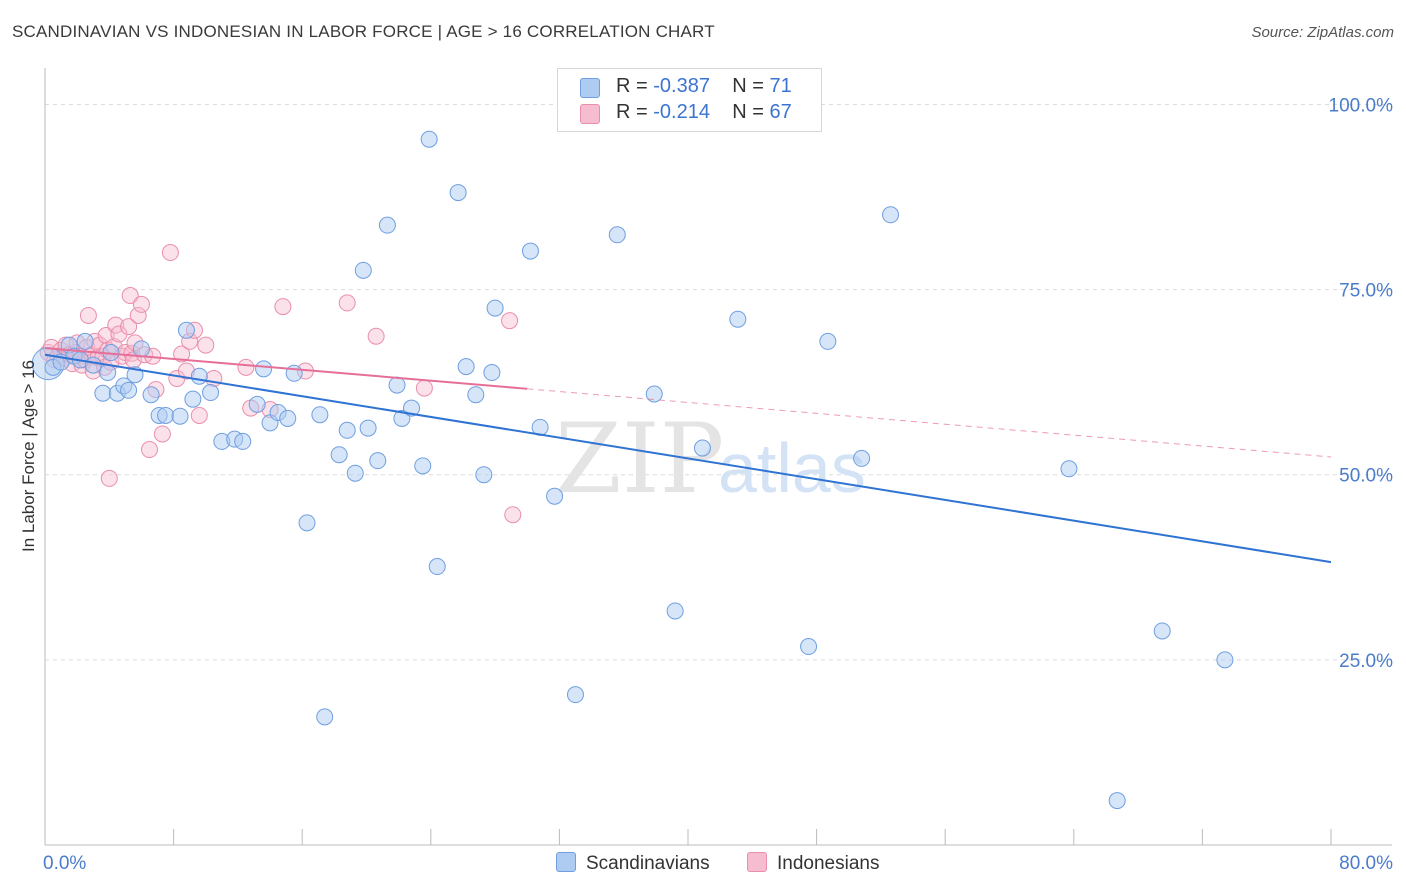 The width and height of the screenshot is (1406, 892). What do you see at coordinates (780, 112) in the screenshot?
I see `n-value: 67` at bounding box center [780, 112].